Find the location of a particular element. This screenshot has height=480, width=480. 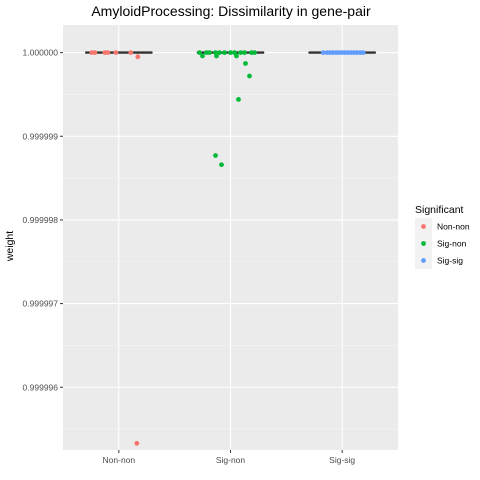

y-axis-ticks: 0.999996 0.999997 0.999998 0.999999 1.000000 is located at coordinates (43, 220).